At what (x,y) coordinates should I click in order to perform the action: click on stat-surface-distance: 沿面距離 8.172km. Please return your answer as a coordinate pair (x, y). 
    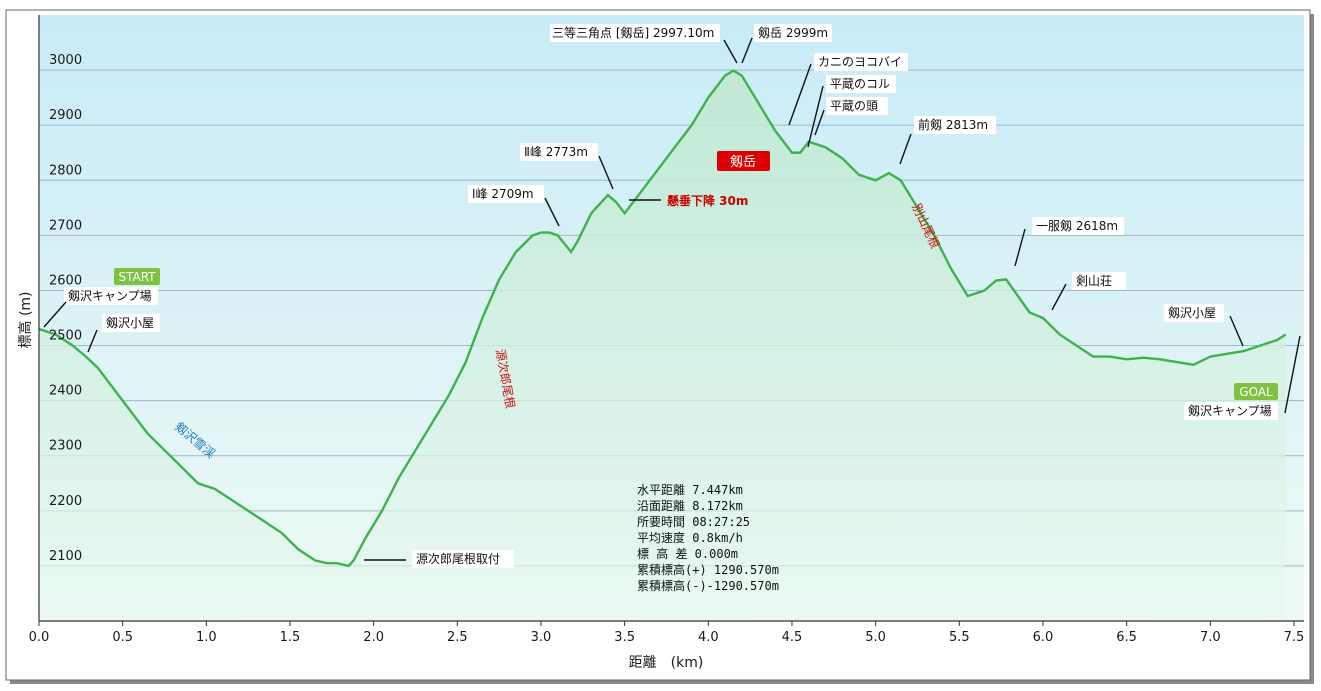
    Looking at the image, I should click on (690, 506).